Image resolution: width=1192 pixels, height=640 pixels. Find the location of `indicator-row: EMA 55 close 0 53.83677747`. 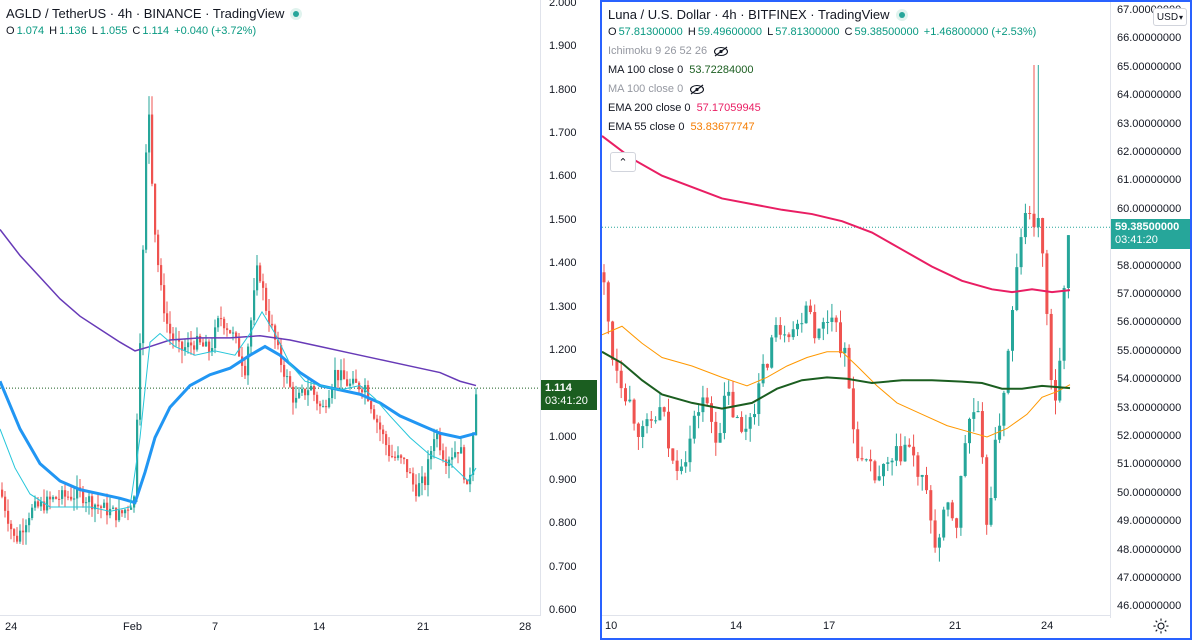

indicator-row: EMA 55 close 0 53.83677747 is located at coordinates (823, 127).